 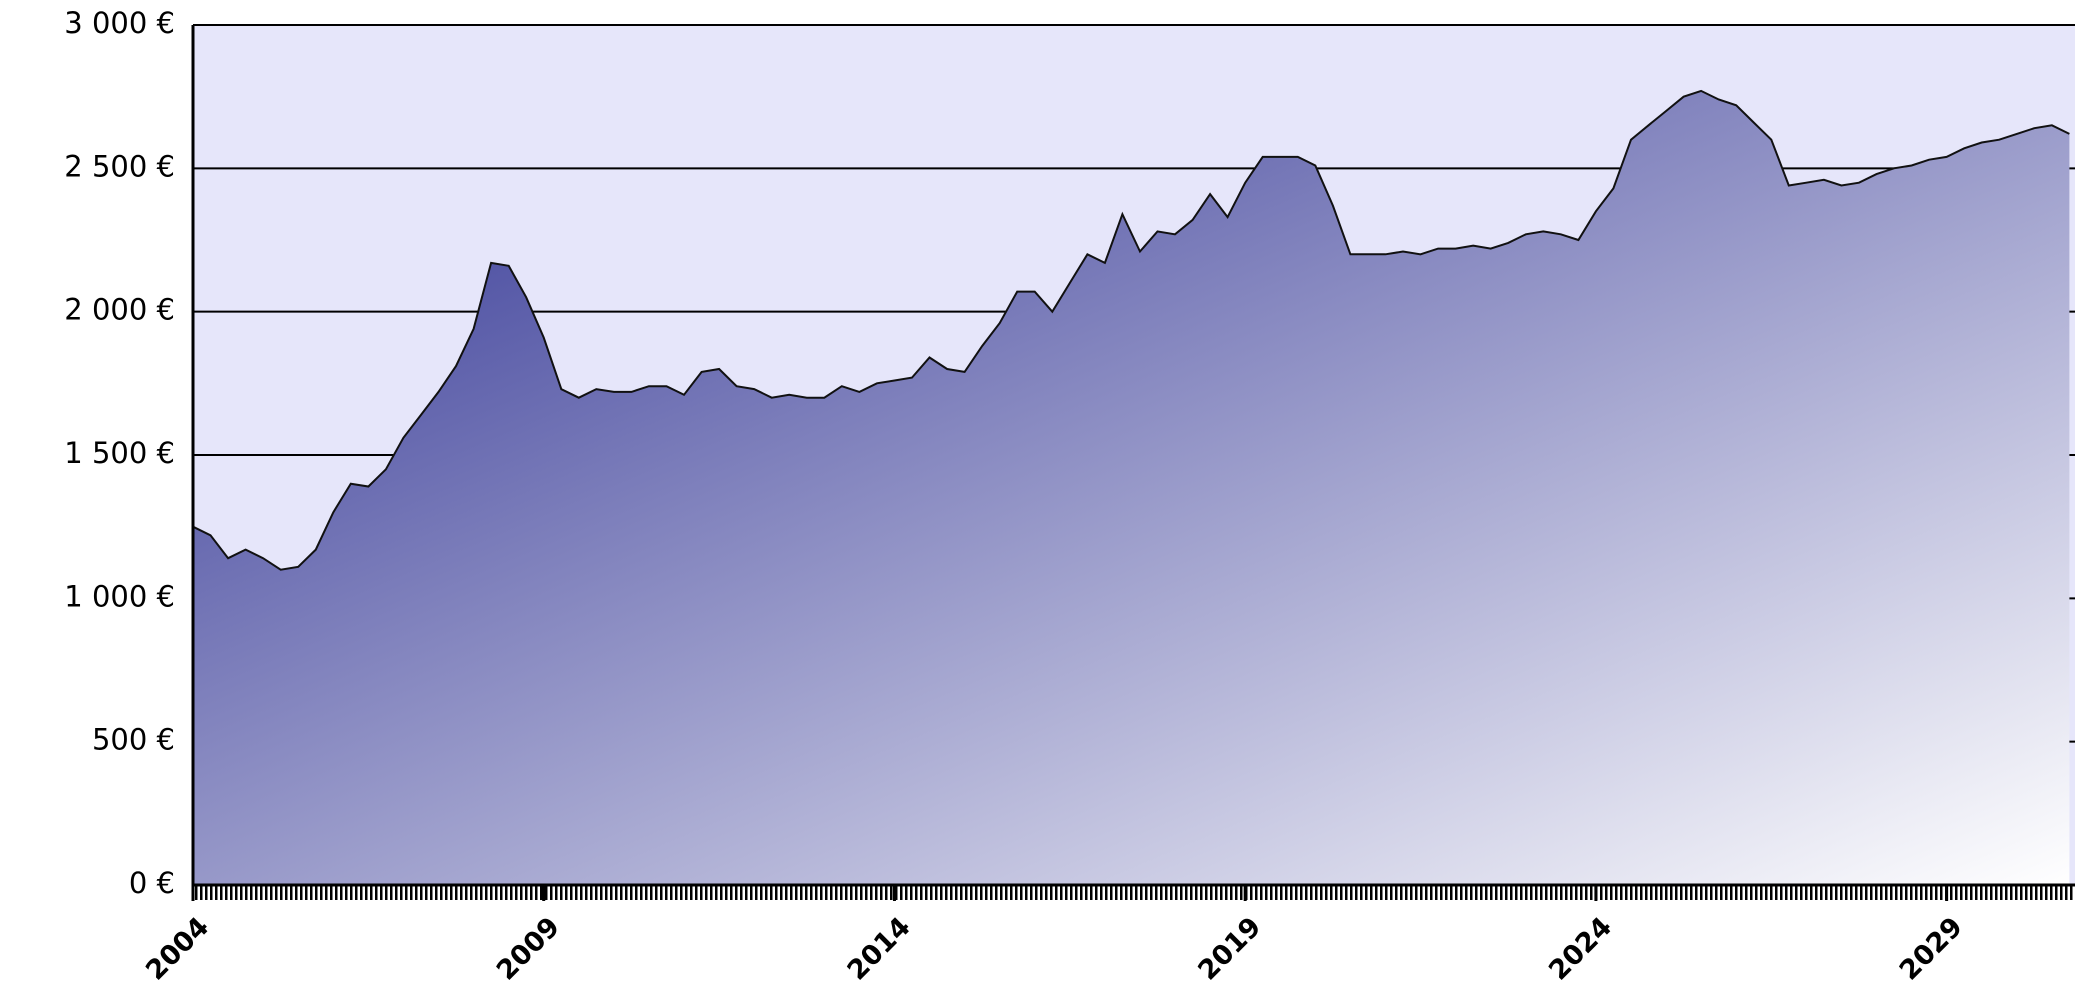 What do you see at coordinates (879, 948) in the screenshot?
I see `x-tick-label: 2014` at bounding box center [879, 948].